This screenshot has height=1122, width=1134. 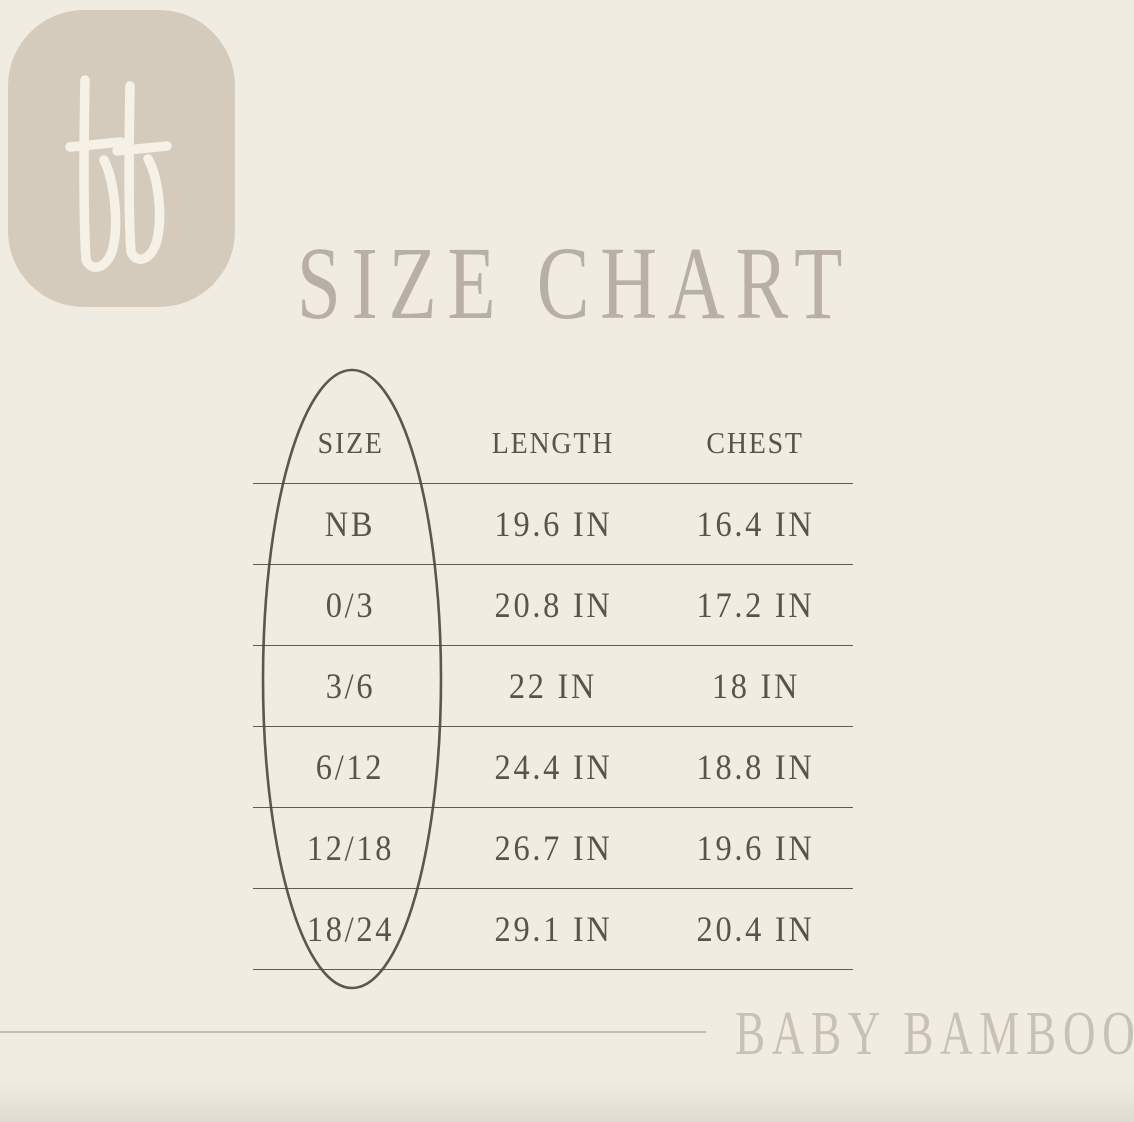 I want to click on table-row: 18/24 29.1 IN 20.4 IN, so click(x=553, y=929).